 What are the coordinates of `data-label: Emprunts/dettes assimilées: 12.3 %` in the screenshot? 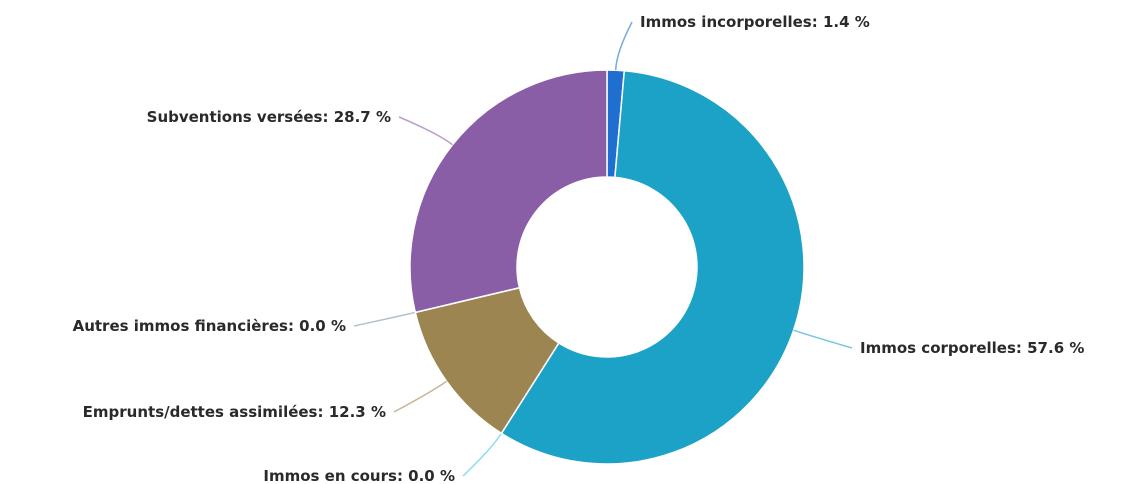 It's located at (234, 412).